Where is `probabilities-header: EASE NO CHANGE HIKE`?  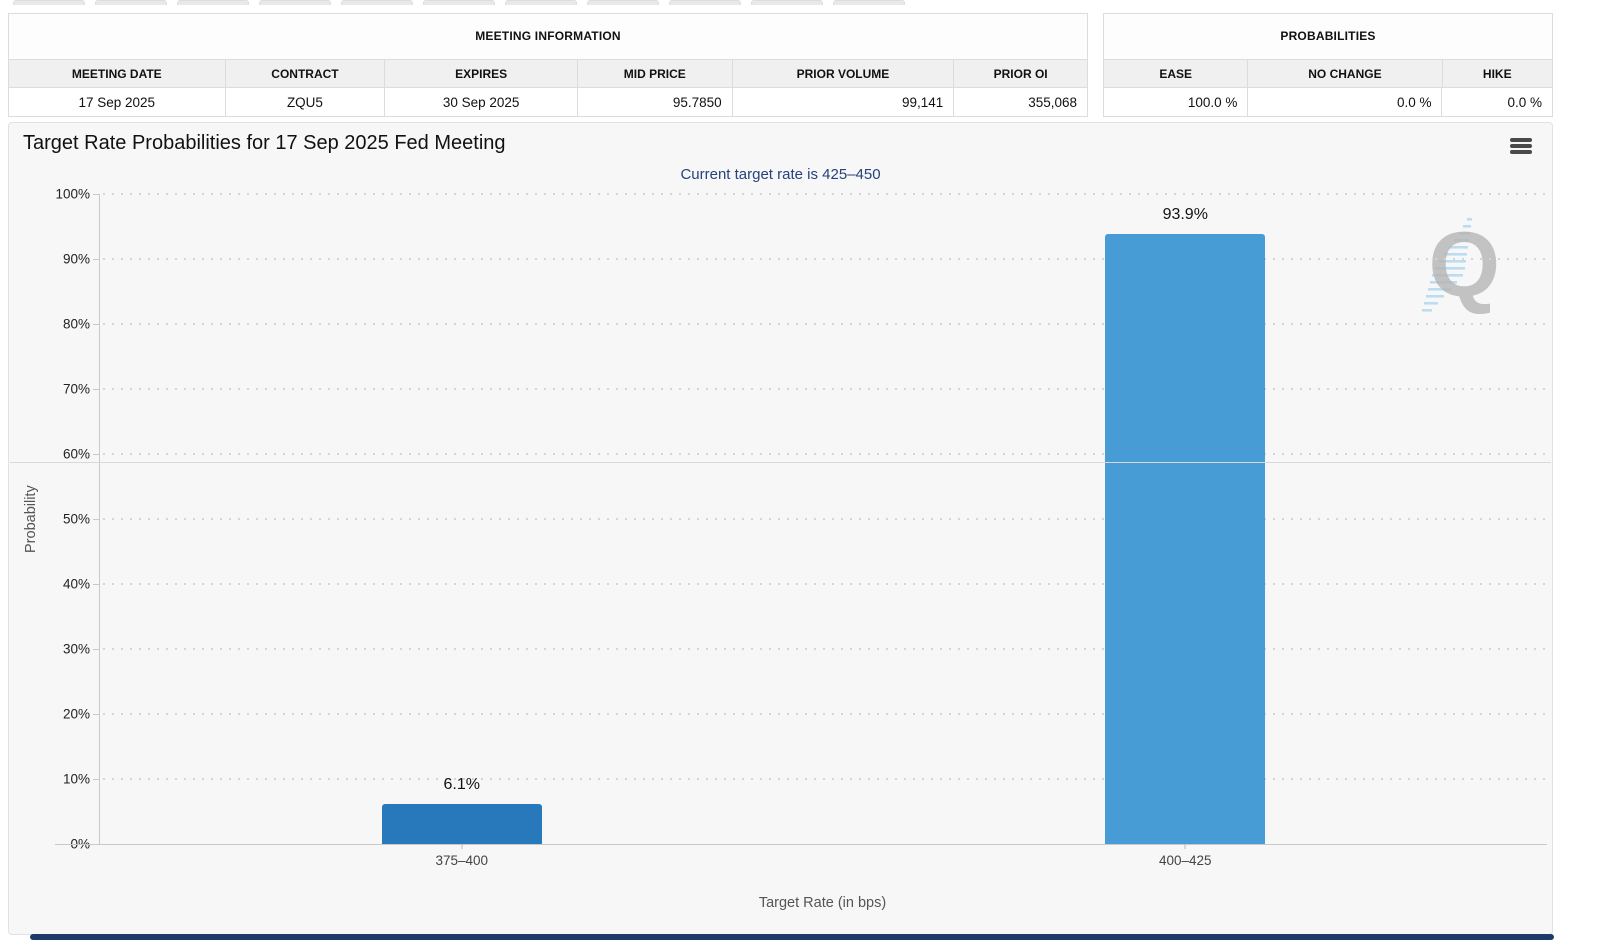
probabilities-header: EASE NO CHANGE HIKE is located at coordinates (1328, 74).